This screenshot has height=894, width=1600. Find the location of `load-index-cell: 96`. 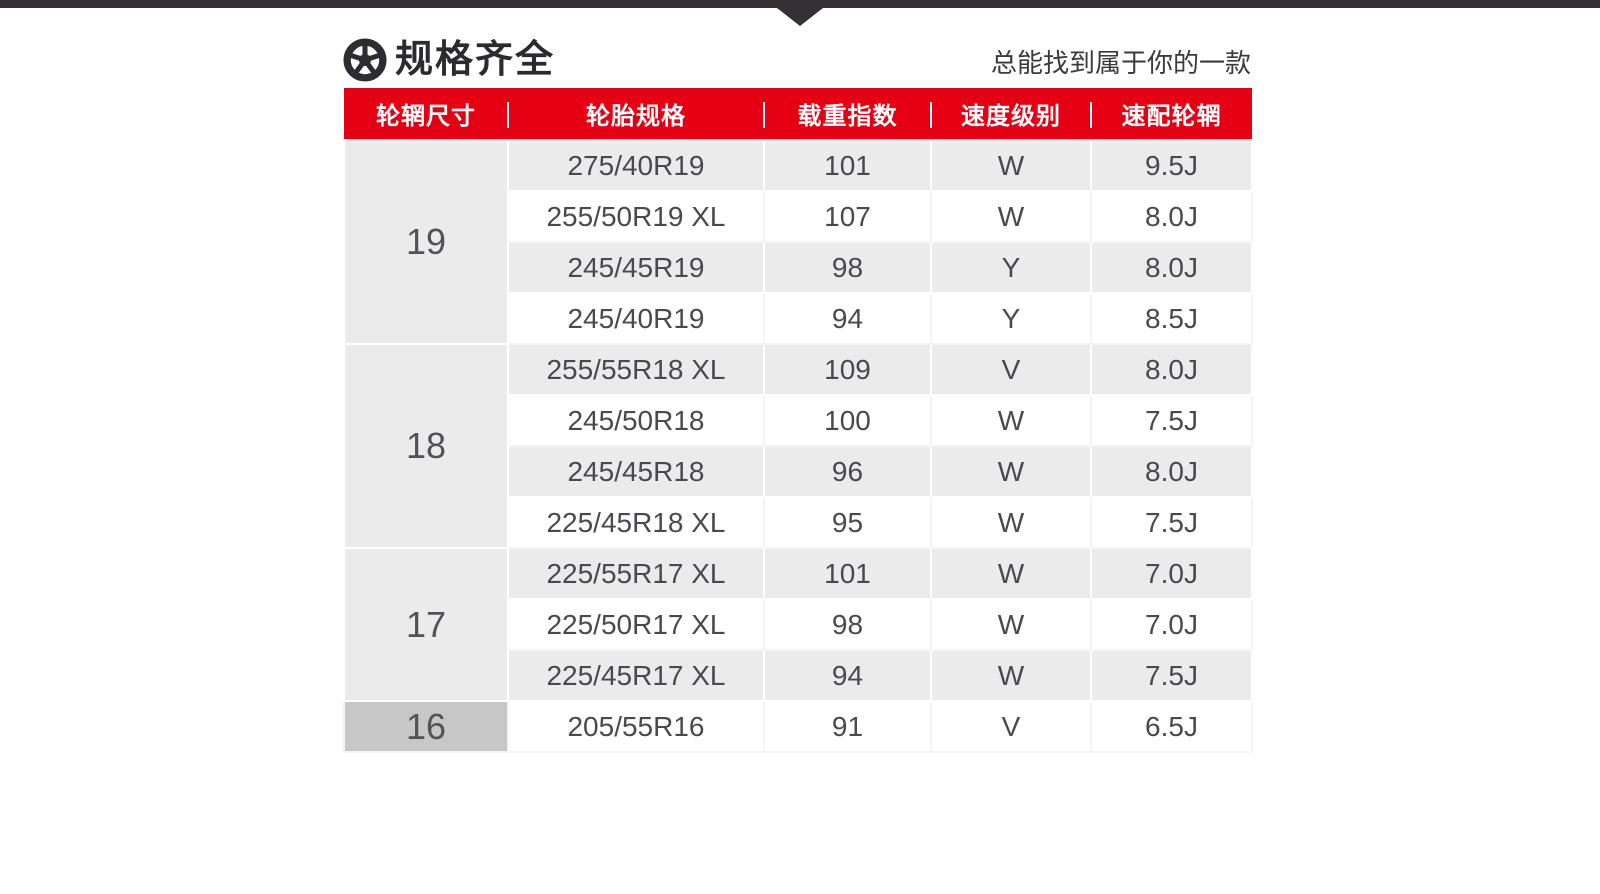

load-index-cell: 96 is located at coordinates (847, 471).